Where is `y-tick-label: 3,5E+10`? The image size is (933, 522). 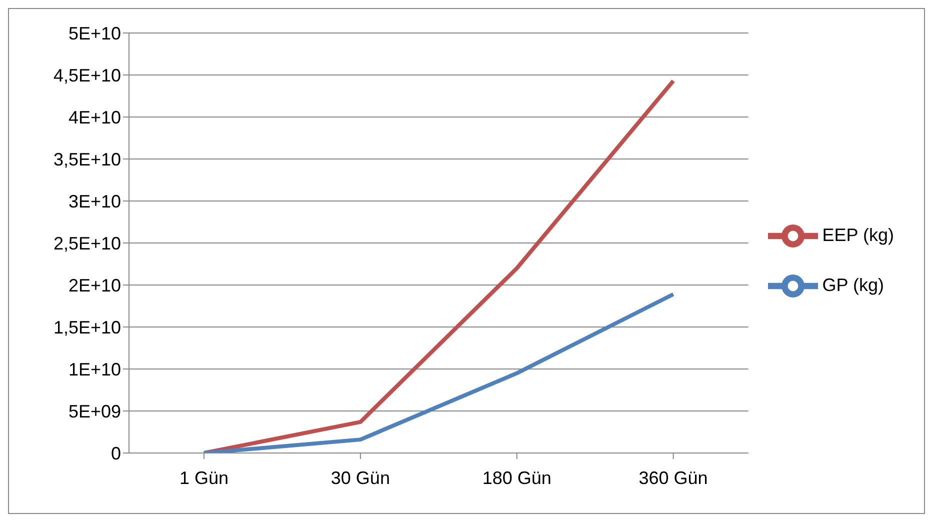 y-tick-label: 3,5E+10 is located at coordinates (87, 159).